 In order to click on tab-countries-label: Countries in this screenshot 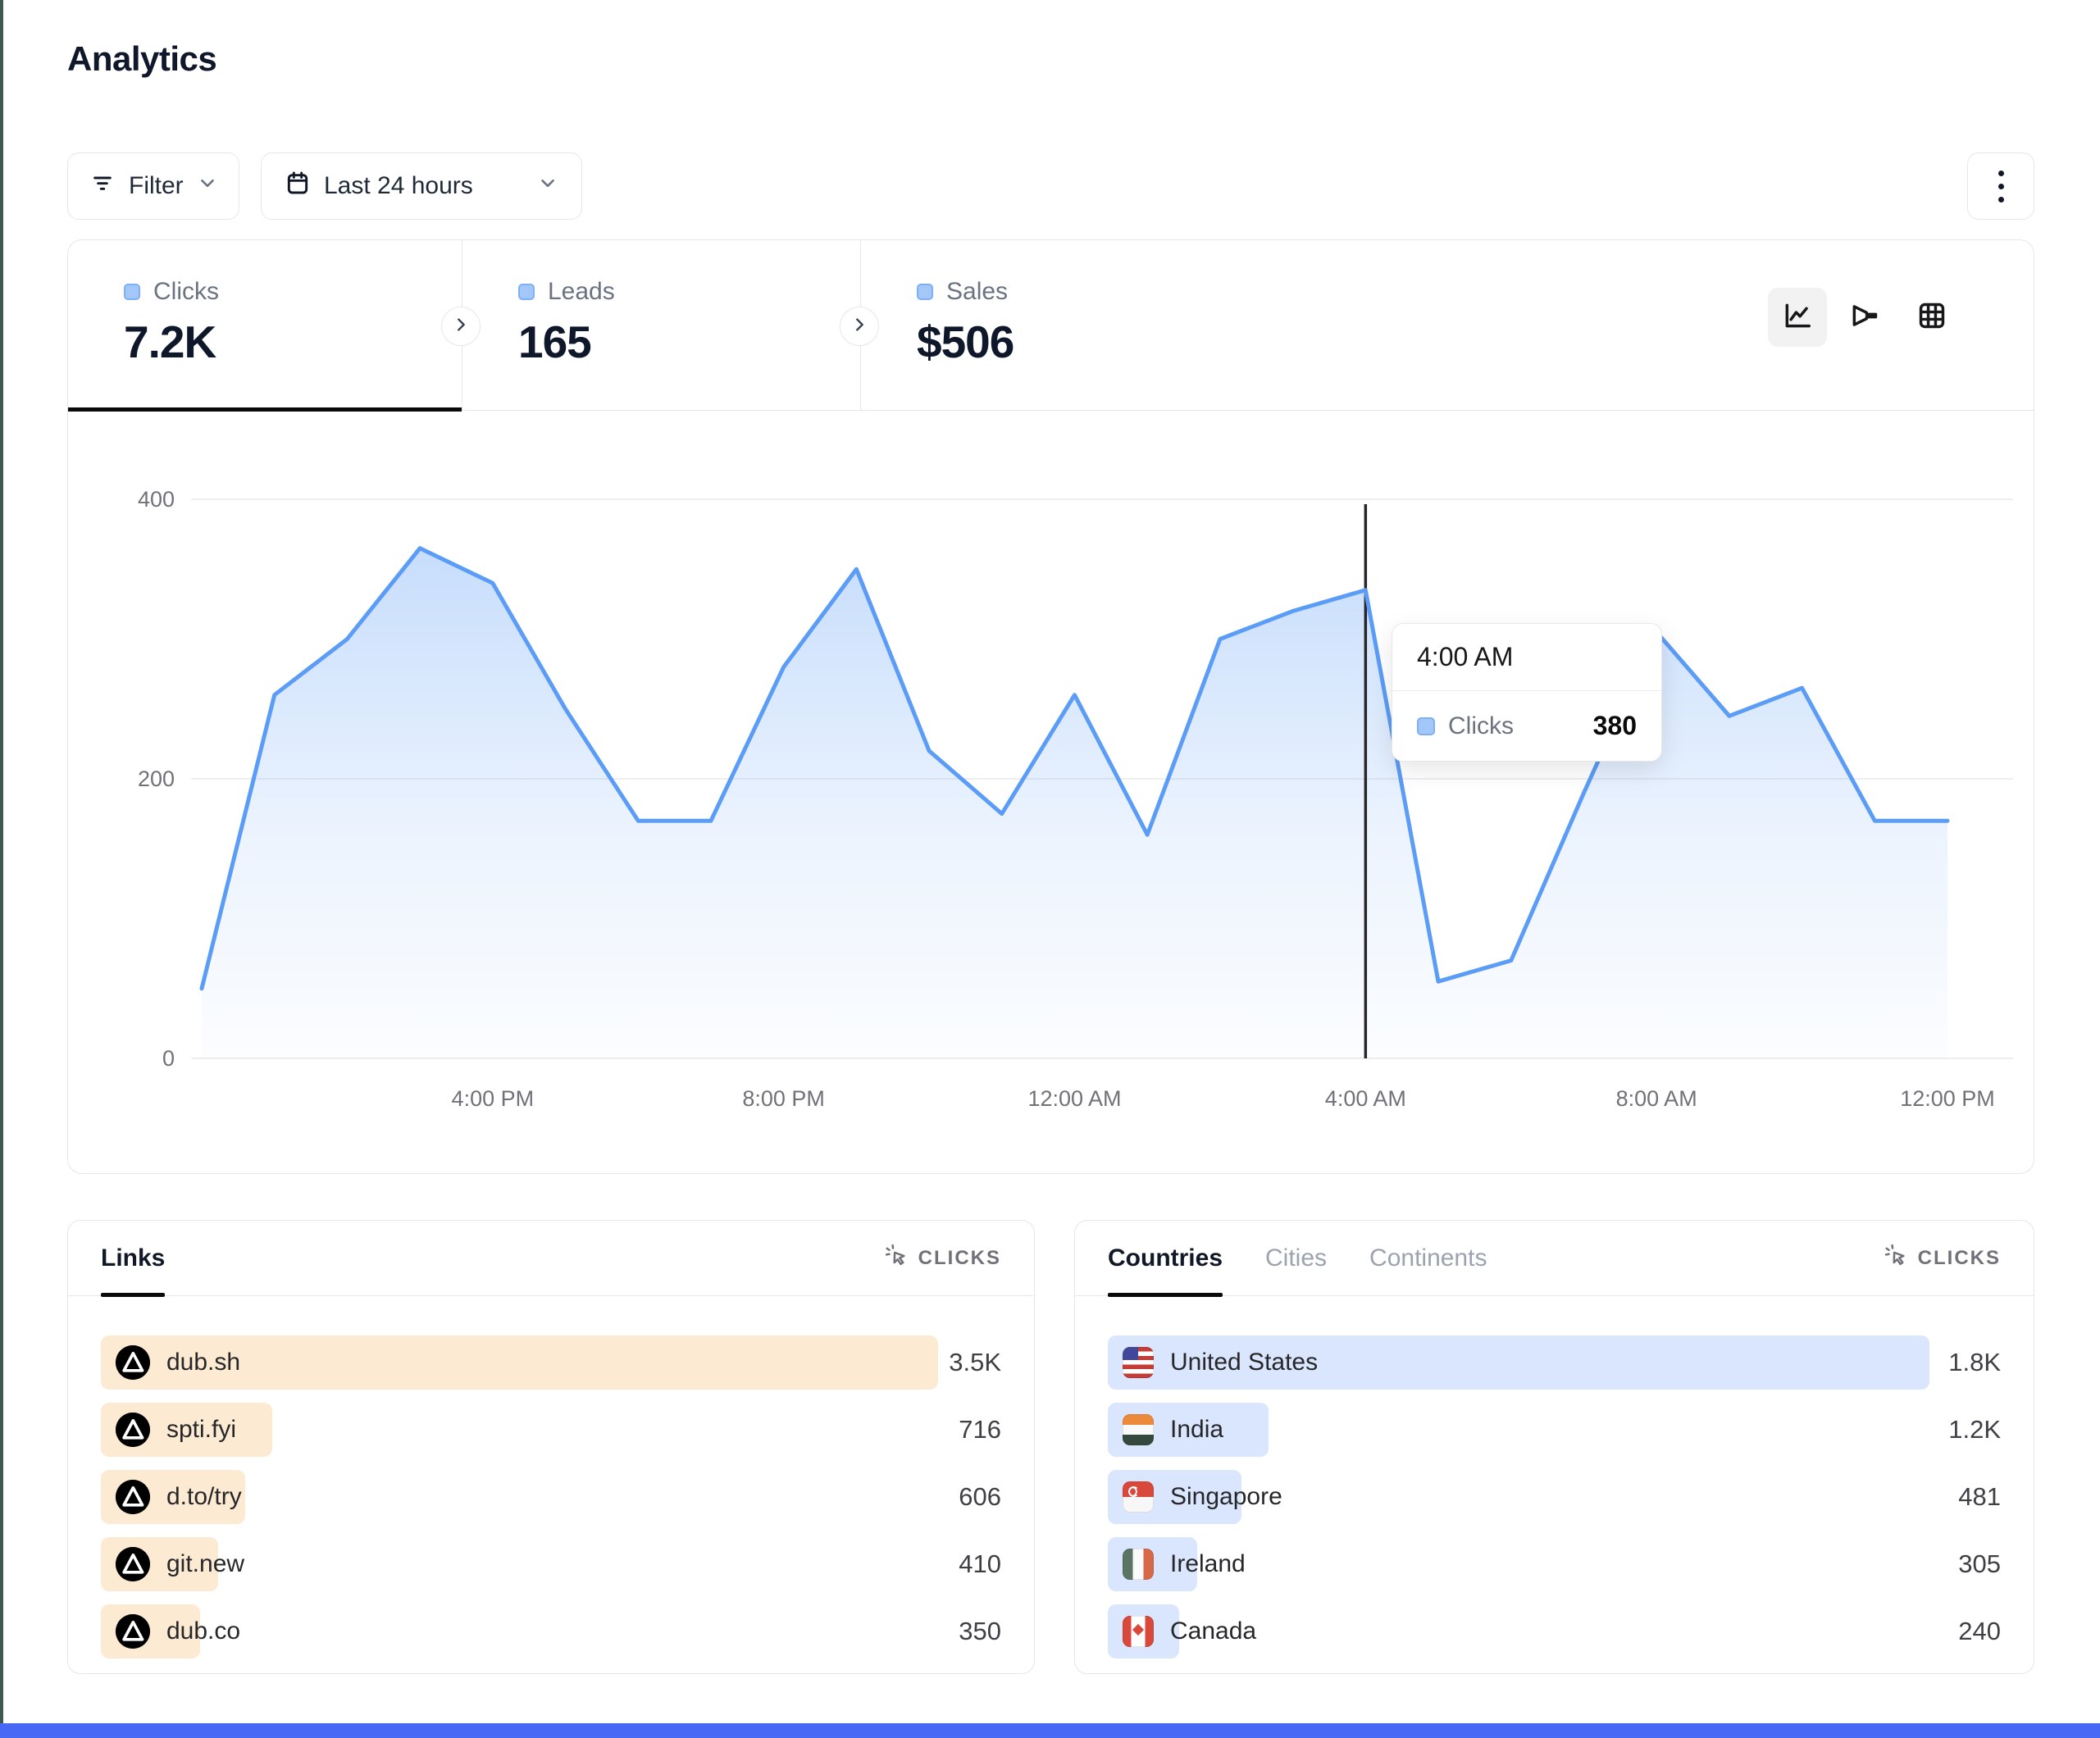, I will do `click(1165, 1258)`.